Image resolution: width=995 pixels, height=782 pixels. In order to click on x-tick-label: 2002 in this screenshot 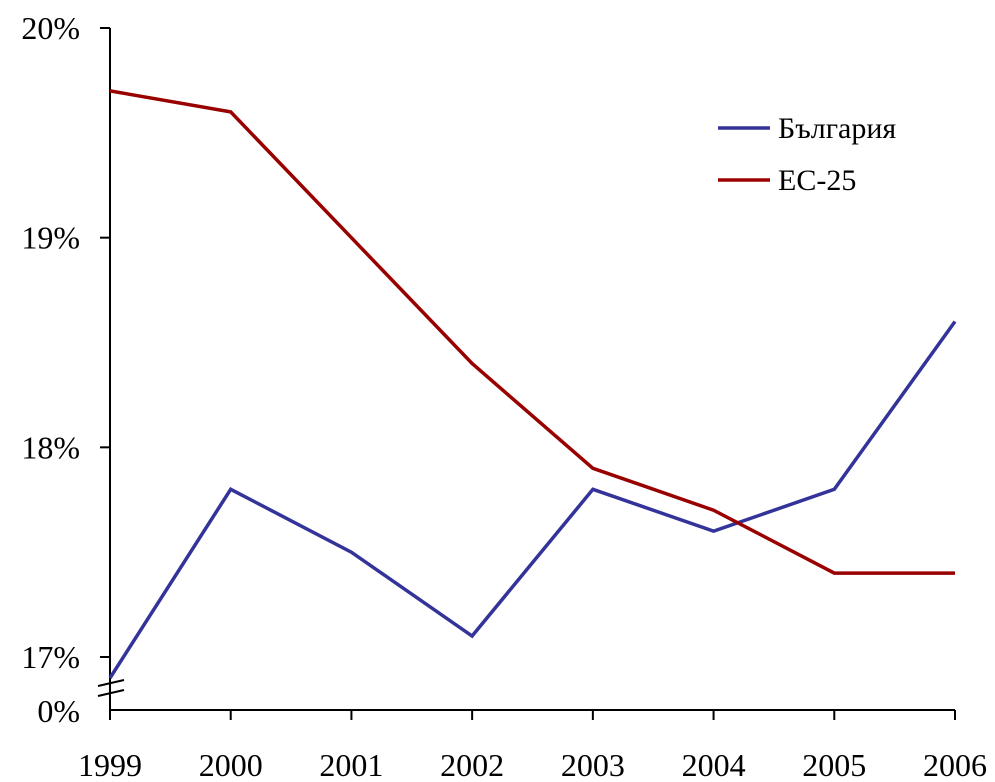, I will do `click(472, 764)`.